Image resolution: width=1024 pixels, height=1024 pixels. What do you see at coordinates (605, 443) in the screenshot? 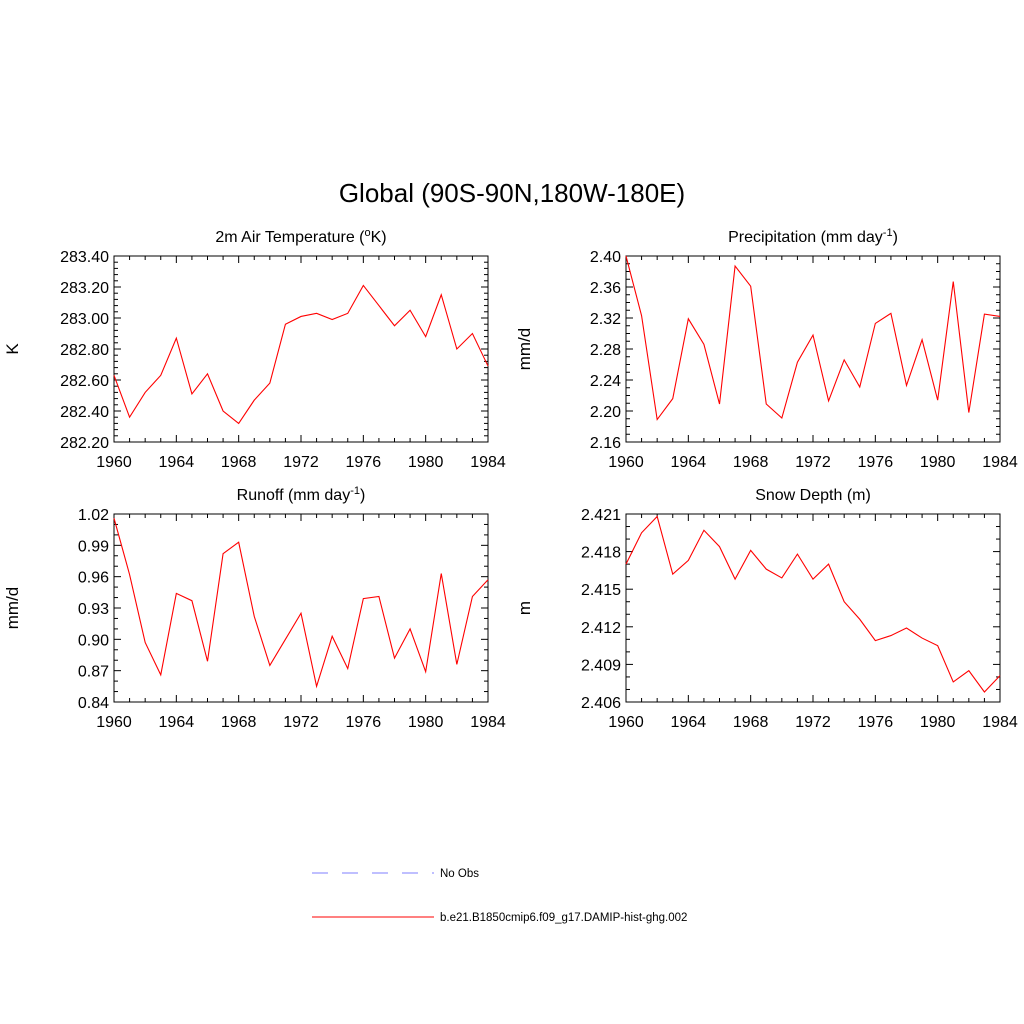
I see `y-tick-label: 2.16` at bounding box center [605, 443].